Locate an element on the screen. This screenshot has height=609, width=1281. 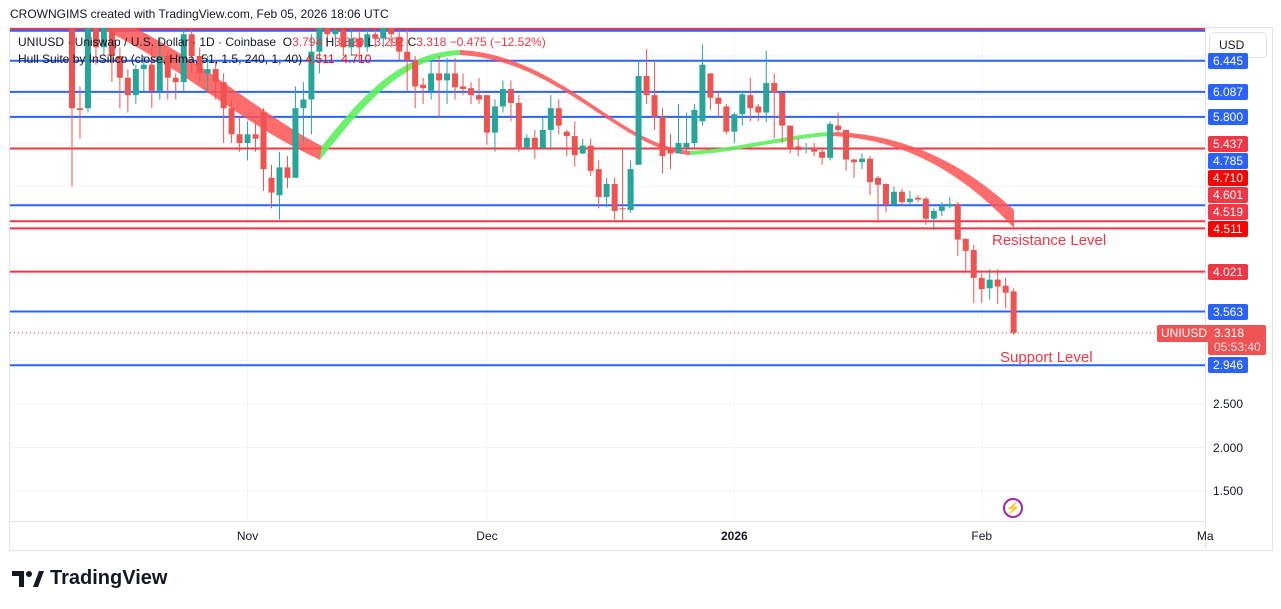
level-price-label: 6.087 is located at coordinates (1228, 91).